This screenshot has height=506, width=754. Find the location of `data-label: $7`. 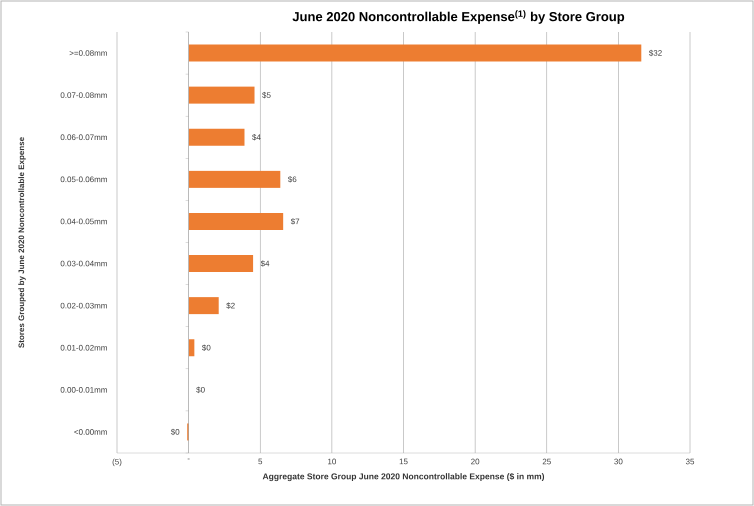

data-label: $7 is located at coordinates (295, 221).